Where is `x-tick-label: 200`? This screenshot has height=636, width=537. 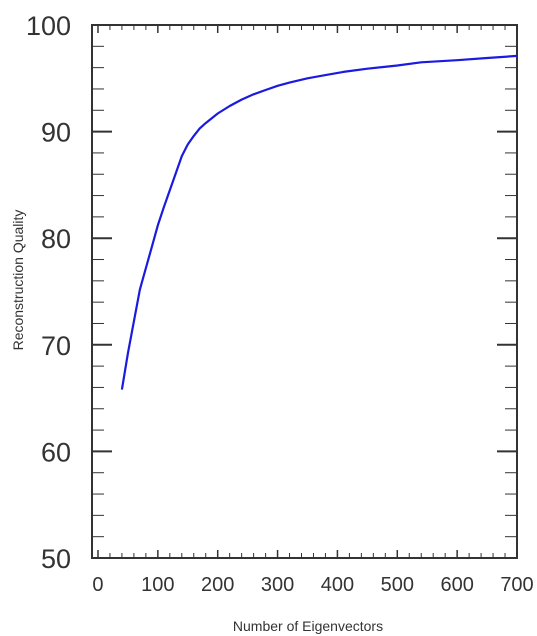
x-tick-label: 200 is located at coordinates (217, 585).